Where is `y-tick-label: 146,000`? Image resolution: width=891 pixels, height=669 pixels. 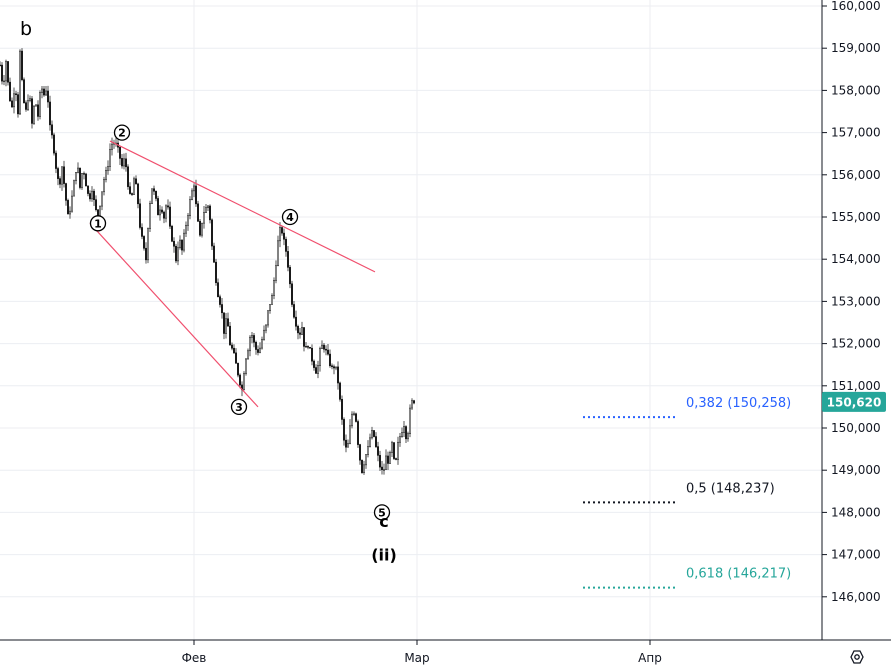 y-tick-label: 146,000 is located at coordinates (856, 597).